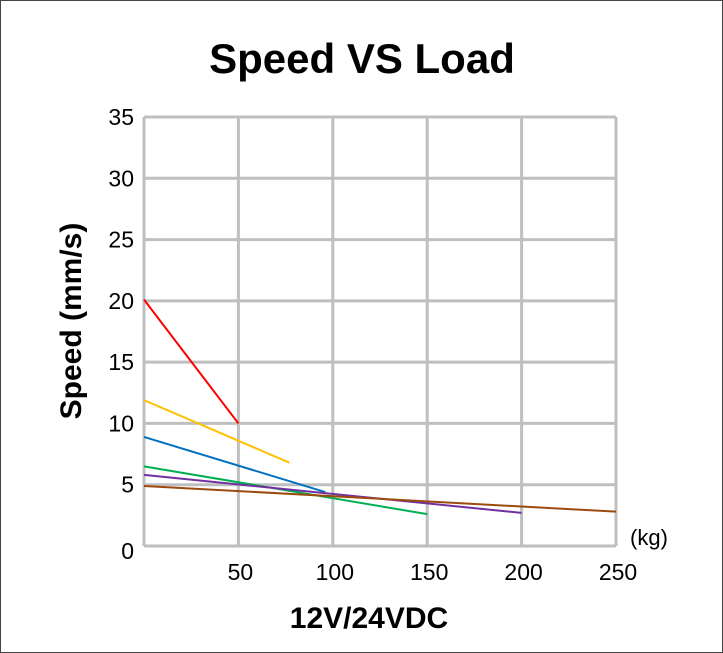  What do you see at coordinates (121, 362) in the screenshot?
I see `y-tick-label: 15` at bounding box center [121, 362].